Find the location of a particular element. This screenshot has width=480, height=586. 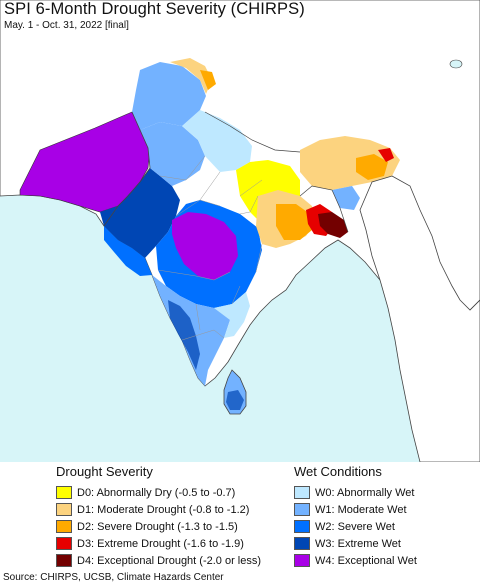

map-subtitle: May. 1 - Oct. 31, 2022 [final] is located at coordinates (66, 25).